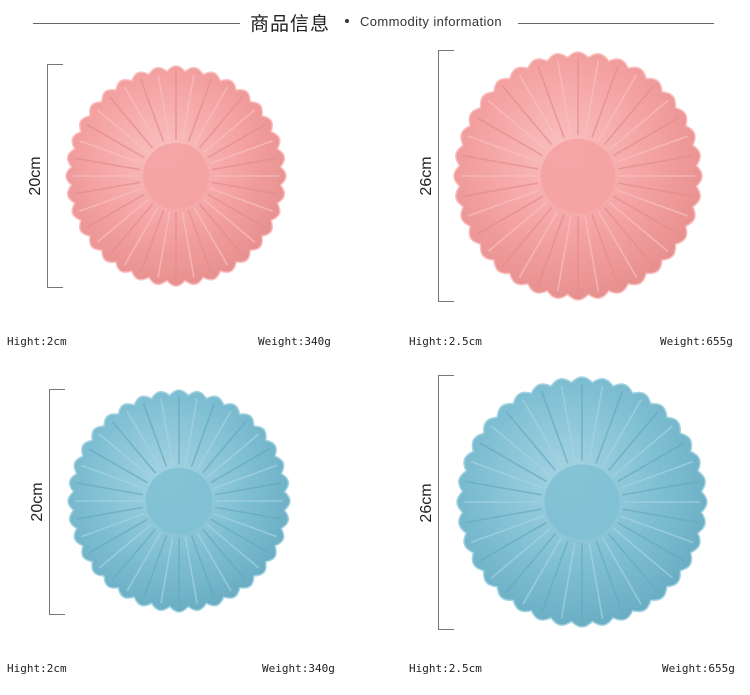 This screenshot has width=750, height=695. I want to click on dimension-line-4: 26cm, so click(436, 502).